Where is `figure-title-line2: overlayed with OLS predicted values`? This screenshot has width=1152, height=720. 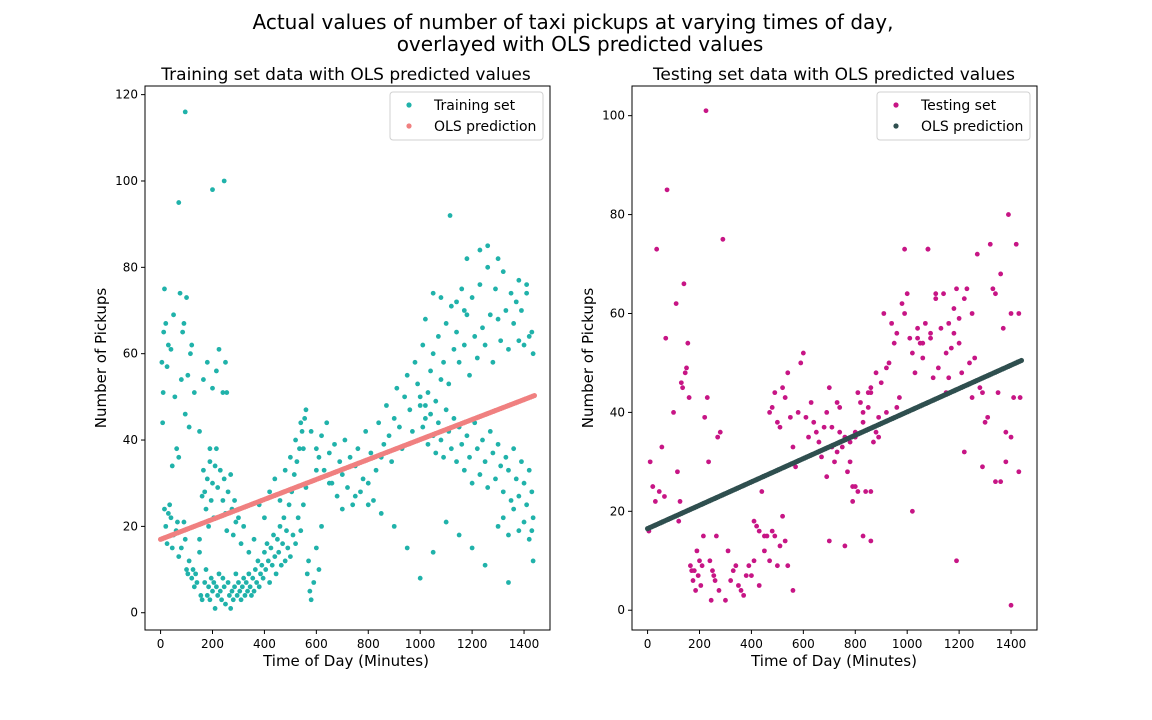 figure-title-line2: overlayed with OLS predicted values is located at coordinates (580, 44).